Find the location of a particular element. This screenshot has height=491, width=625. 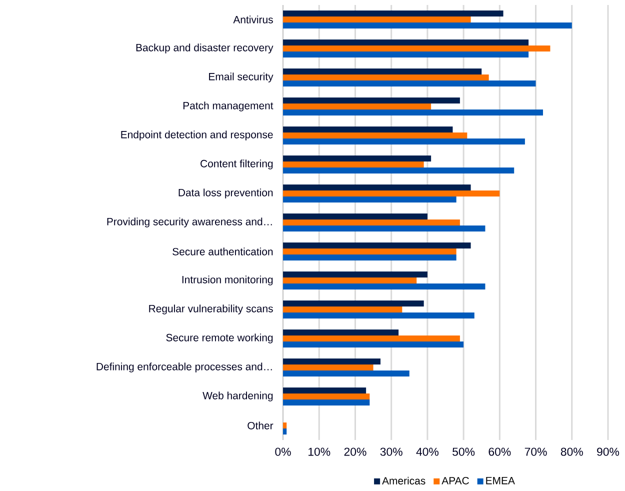

y-tick-label: Data loss prevention is located at coordinates (225, 193).